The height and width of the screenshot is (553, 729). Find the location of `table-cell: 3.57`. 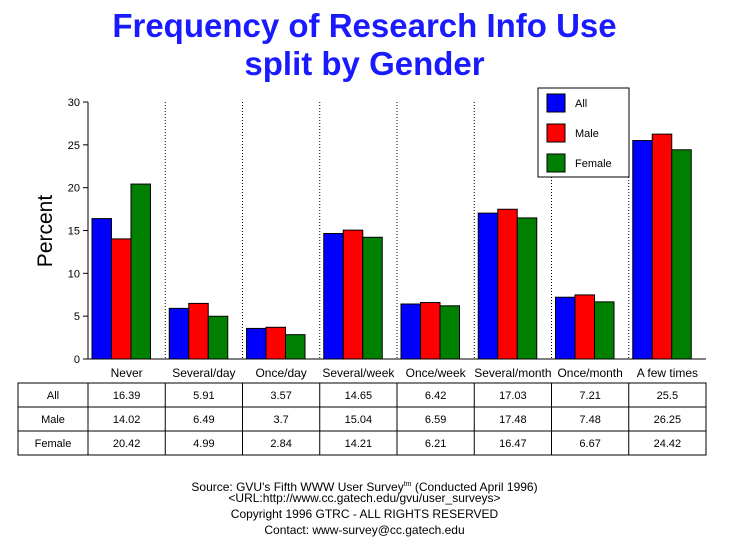

table-cell: 3.57 is located at coordinates (280, 396).